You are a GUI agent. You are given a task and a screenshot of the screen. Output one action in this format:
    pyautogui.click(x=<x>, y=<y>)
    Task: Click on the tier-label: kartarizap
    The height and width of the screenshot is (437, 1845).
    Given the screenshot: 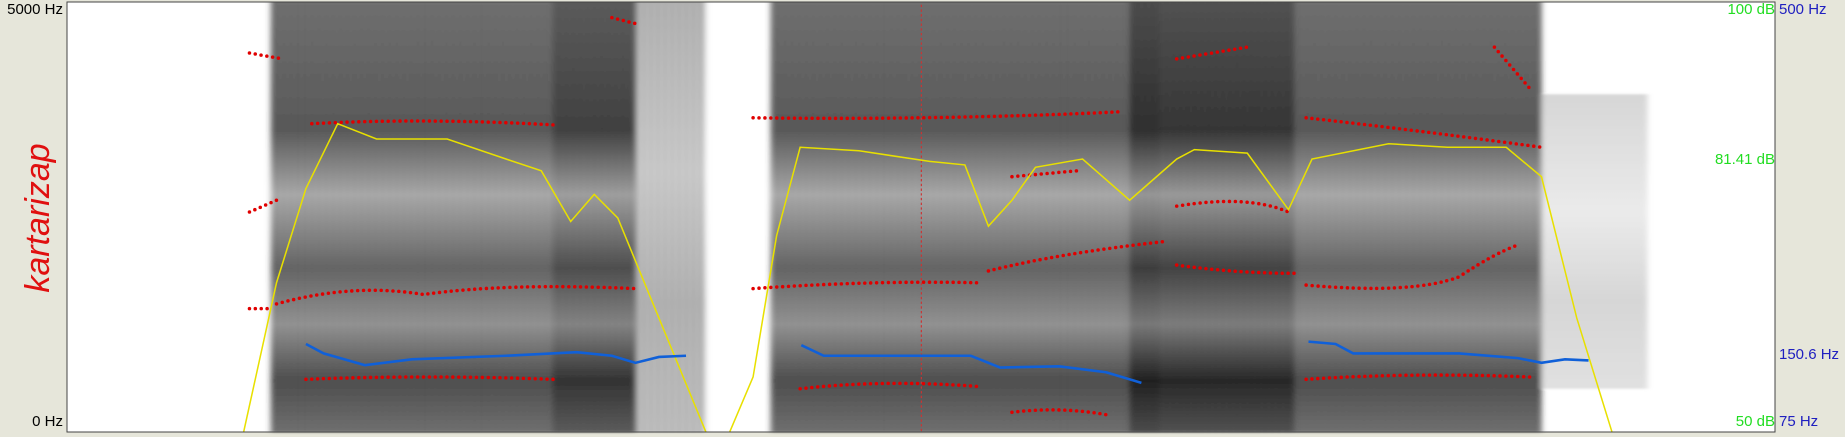 What is the action you would take?
    pyautogui.click(x=38, y=217)
    